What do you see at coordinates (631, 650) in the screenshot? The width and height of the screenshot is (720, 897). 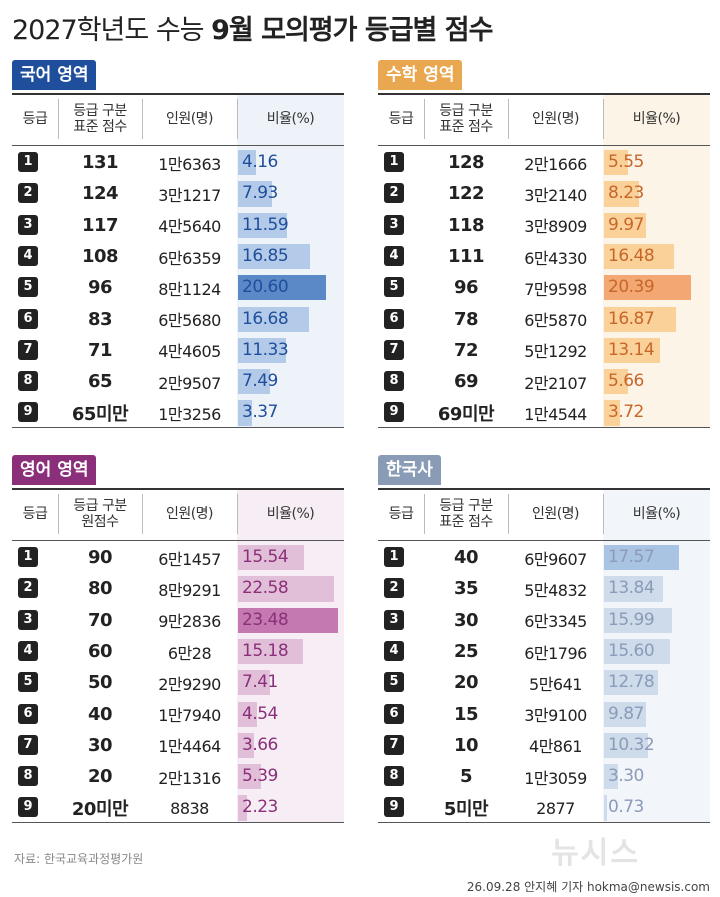 I see `ratio-text: 15.60` at bounding box center [631, 650].